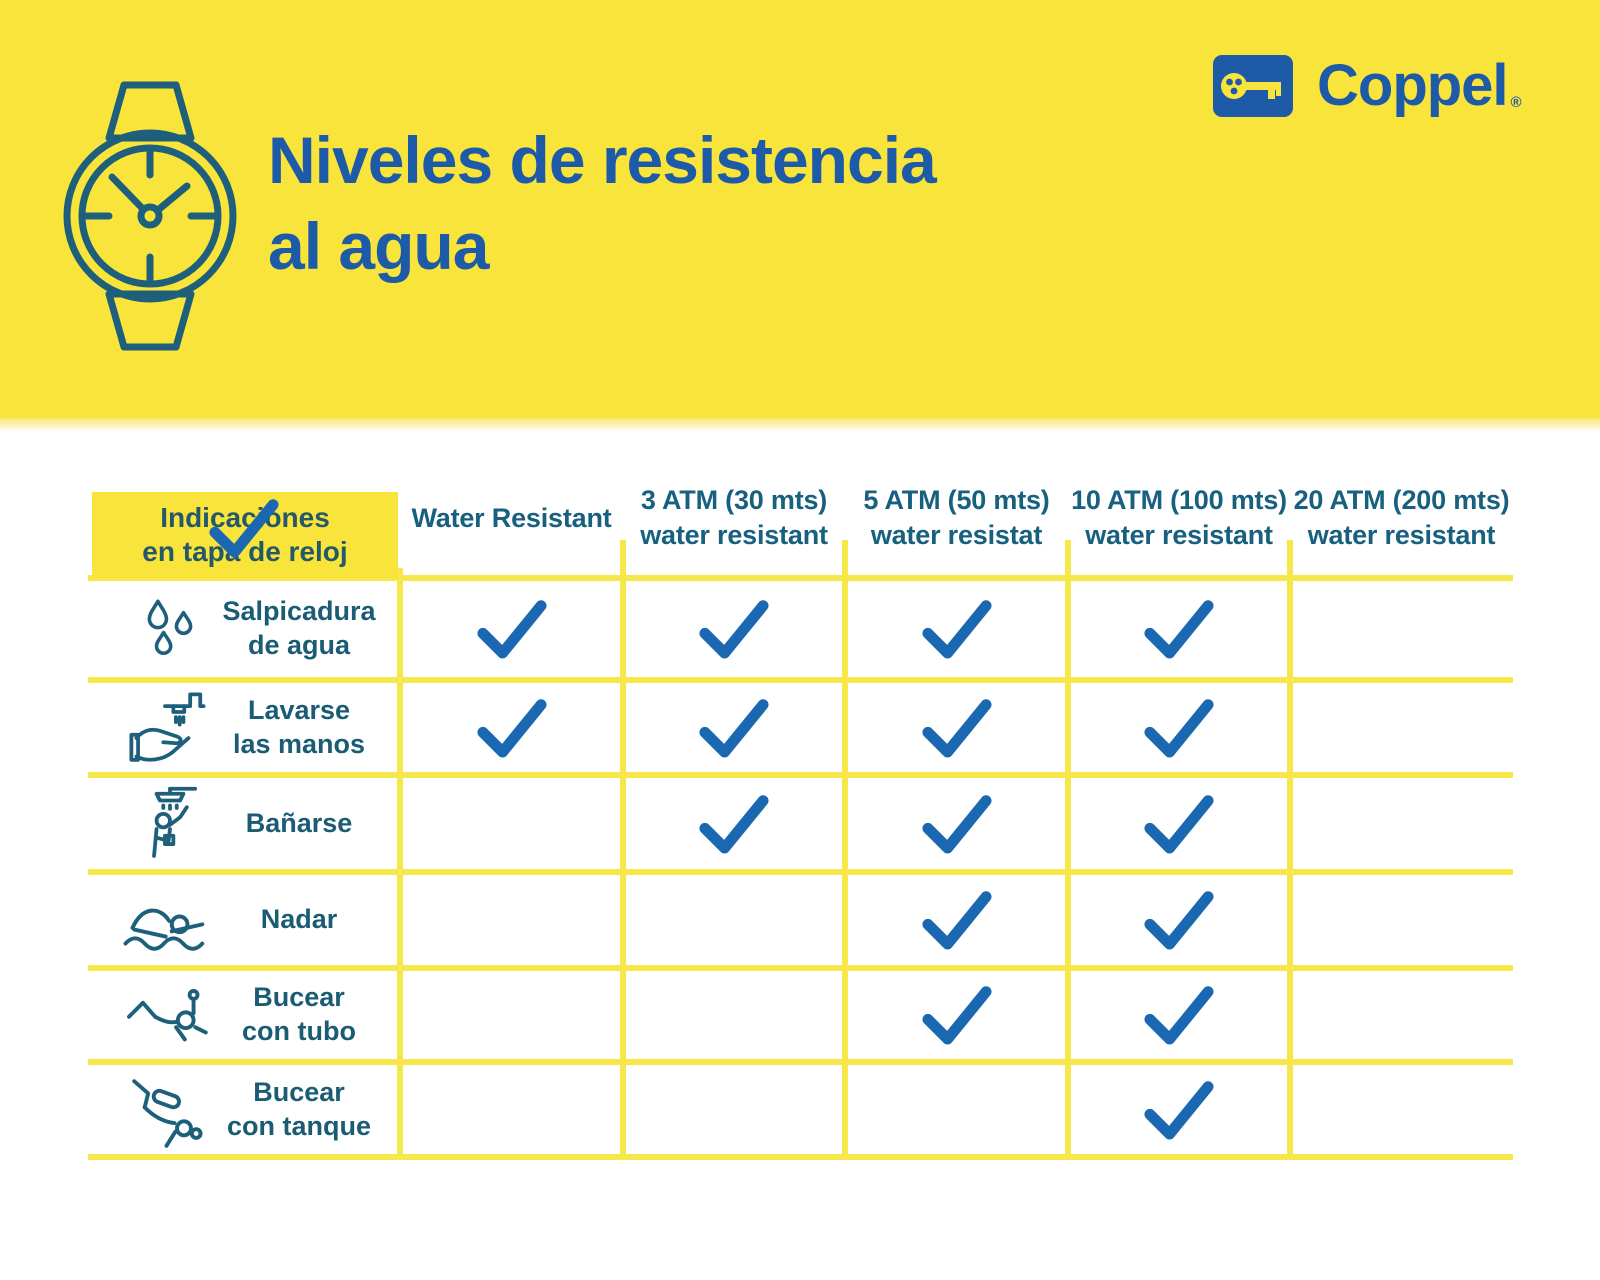  What do you see at coordinates (511, 1109) in the screenshot?
I see `cell-bucear-tanque-3atm` at bounding box center [511, 1109].